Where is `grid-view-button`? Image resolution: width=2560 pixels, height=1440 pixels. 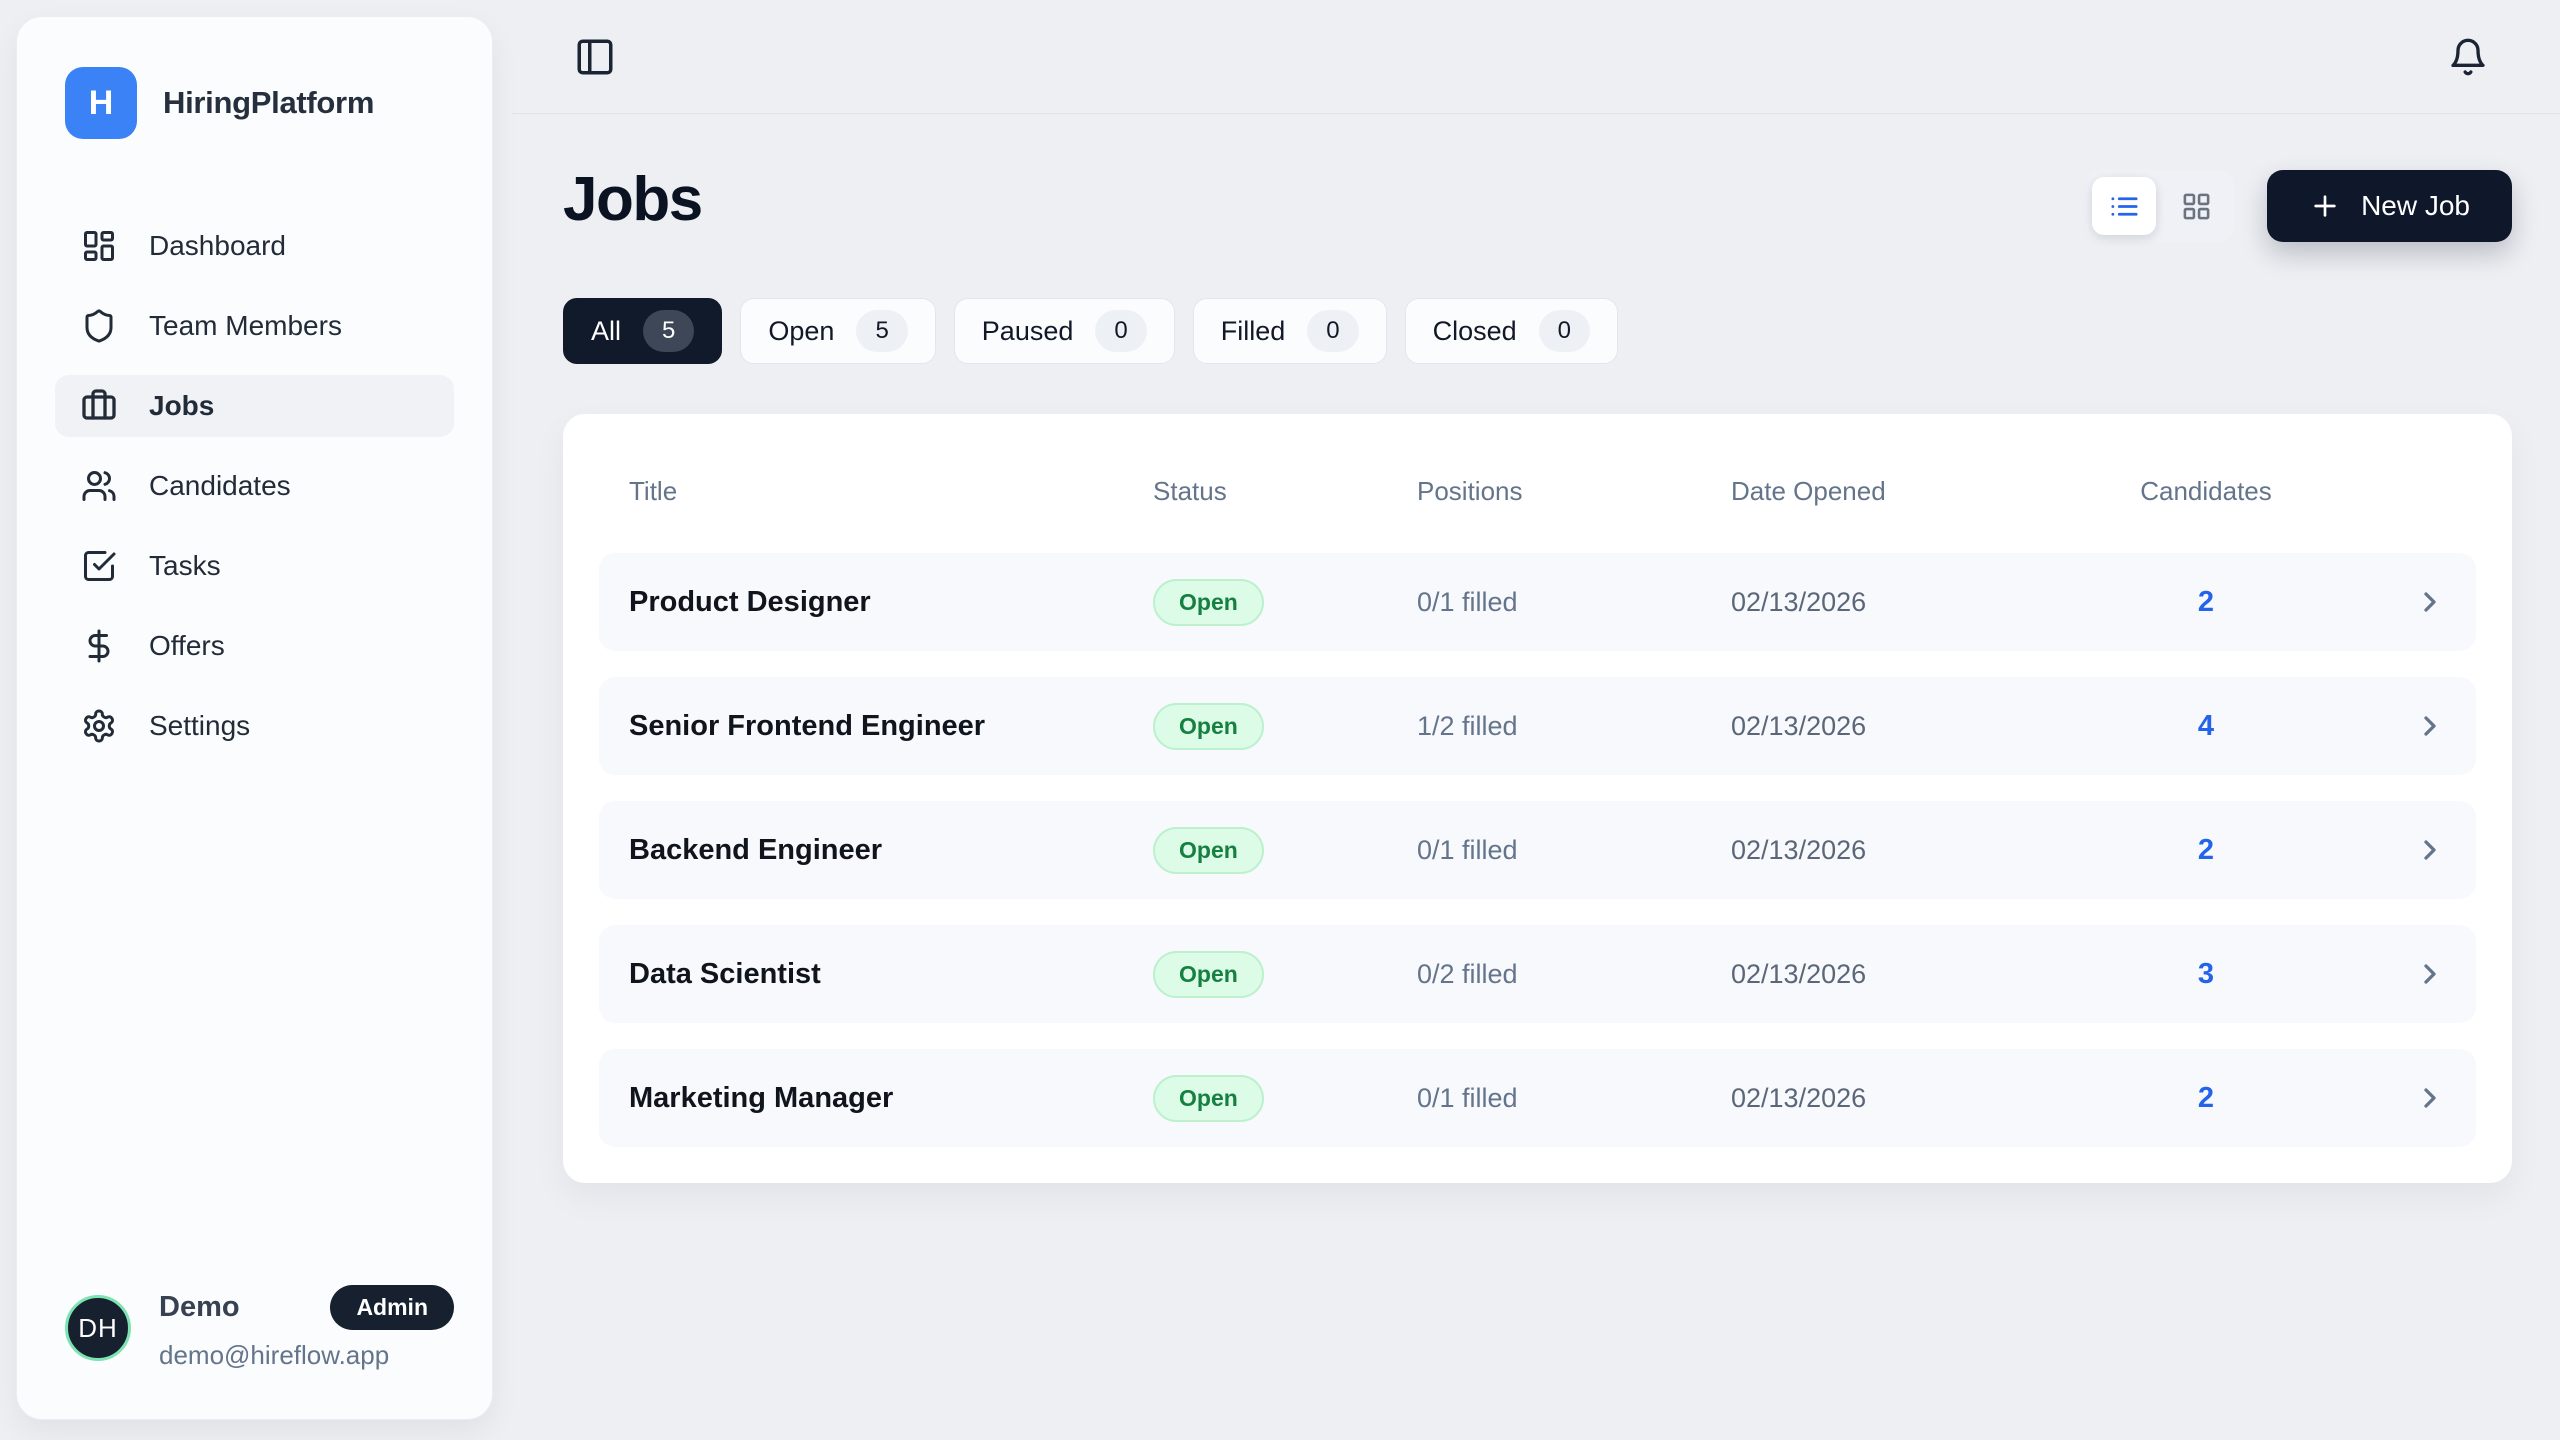
grid-view-button is located at coordinates (2196, 206).